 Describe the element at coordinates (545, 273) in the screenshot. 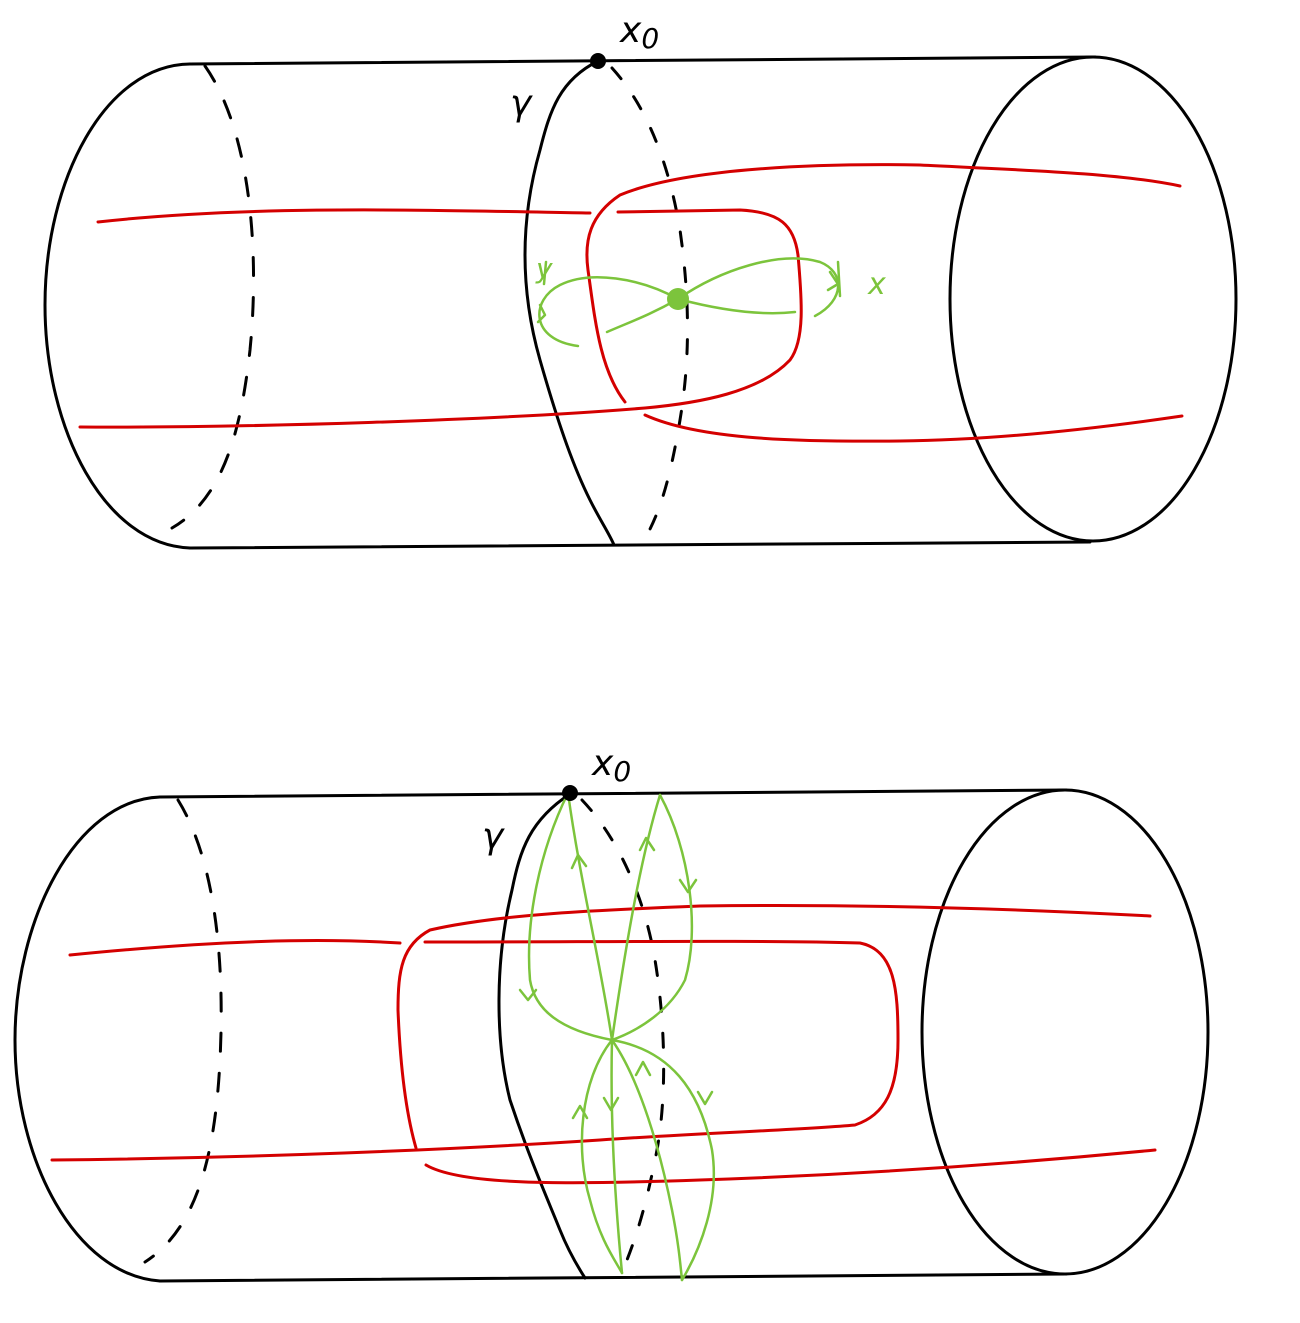

I see `top-green-tick-y` at that location.